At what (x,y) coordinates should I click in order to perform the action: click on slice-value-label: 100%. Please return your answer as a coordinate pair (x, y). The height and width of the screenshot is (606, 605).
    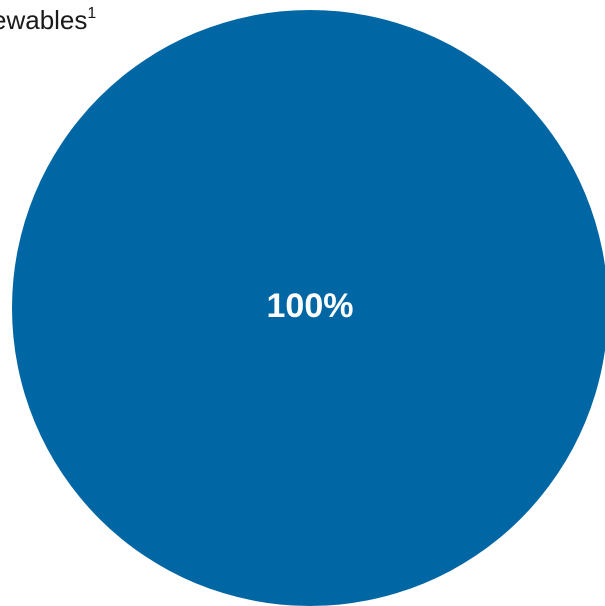
    Looking at the image, I should click on (310, 306).